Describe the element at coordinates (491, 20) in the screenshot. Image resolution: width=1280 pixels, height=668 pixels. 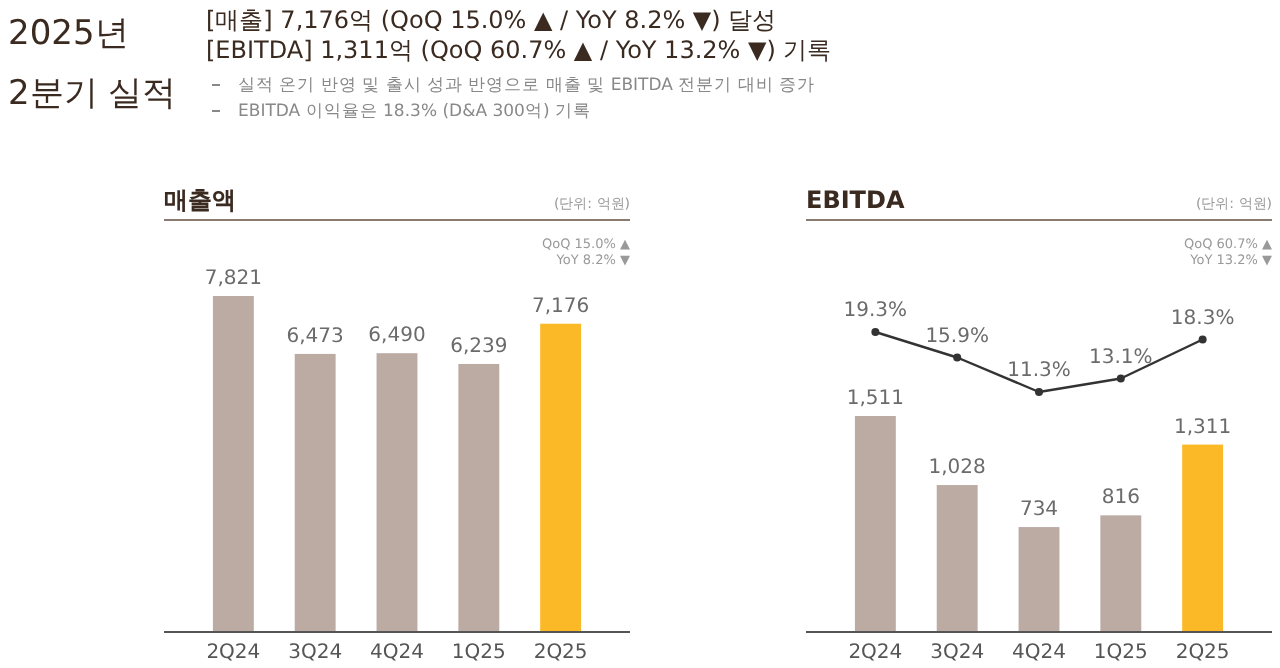
I see `text: [매출] 7,176억 (QoQ 15.0% ▲ / YoY 8.2% ▼) 달성` at that location.